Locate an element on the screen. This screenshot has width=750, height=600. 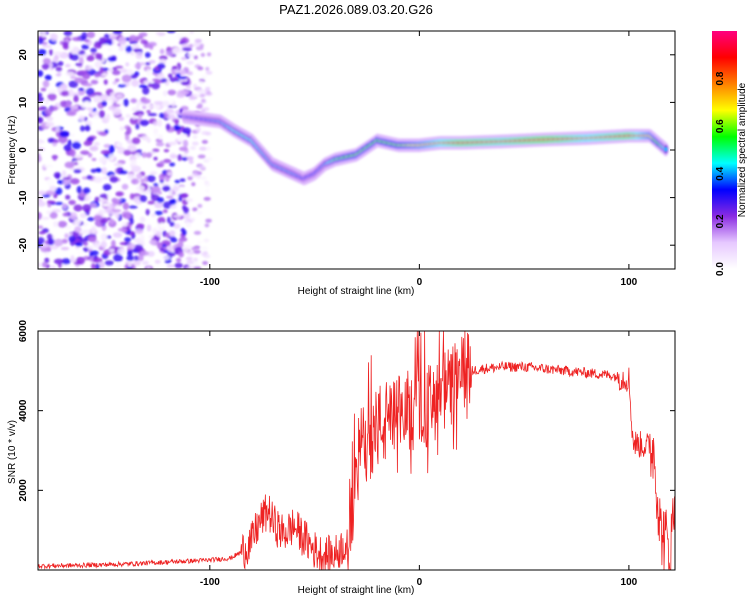
spectrogram-ytick-label: 0 is located at coordinates (23, 150).